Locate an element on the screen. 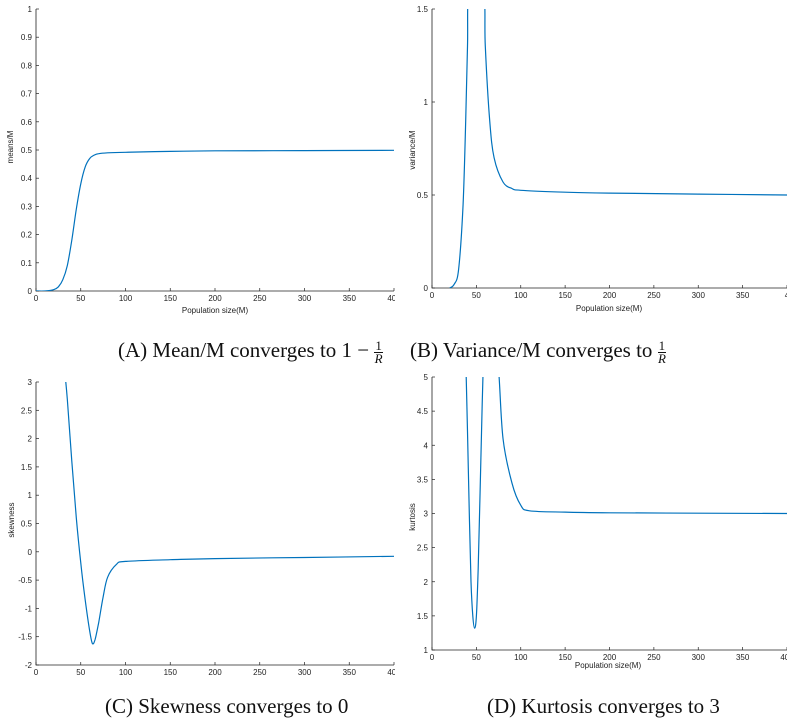  panel-letter: (C) is located at coordinates (119, 706).